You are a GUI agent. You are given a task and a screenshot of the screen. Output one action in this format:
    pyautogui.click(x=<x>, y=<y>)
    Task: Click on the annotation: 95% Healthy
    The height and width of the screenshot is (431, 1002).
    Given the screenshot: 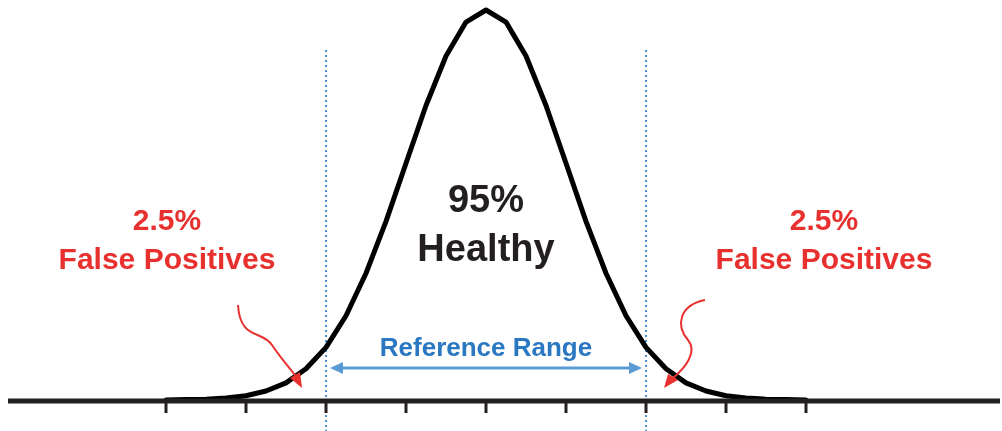 What is the action you would take?
    pyautogui.click(x=486, y=224)
    